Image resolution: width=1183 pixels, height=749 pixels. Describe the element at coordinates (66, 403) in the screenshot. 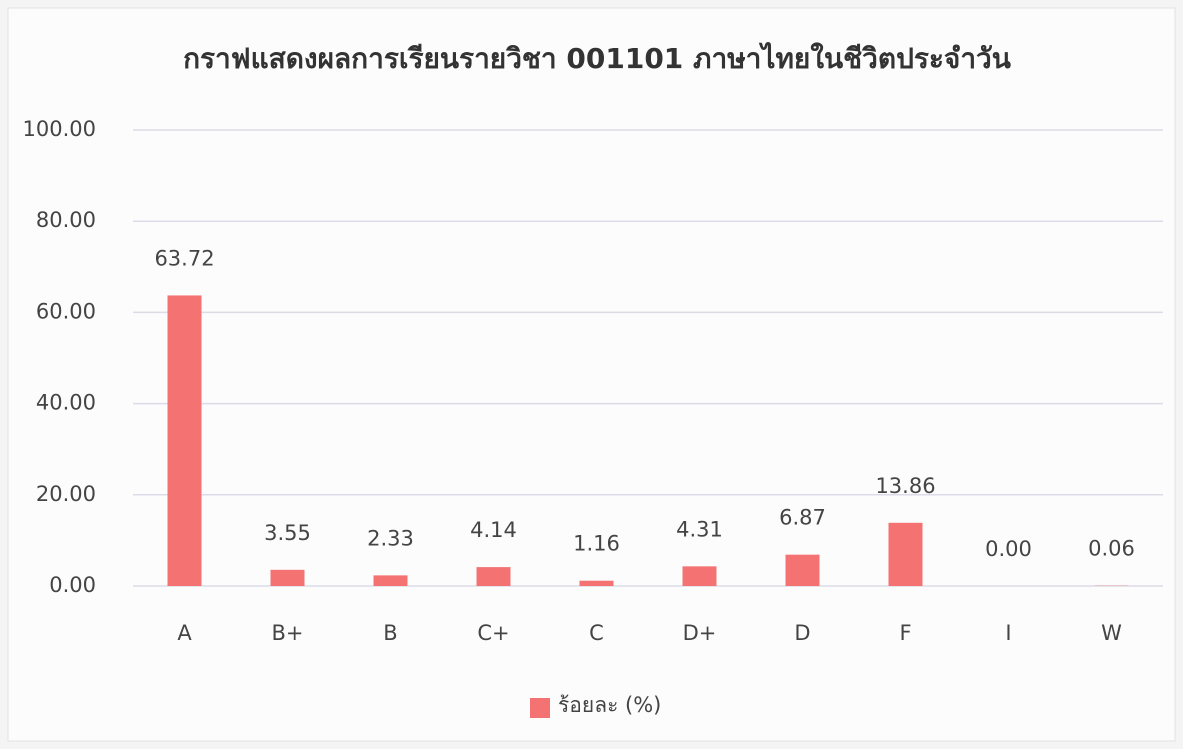

I see `y-tick-label: 40.00` at that location.